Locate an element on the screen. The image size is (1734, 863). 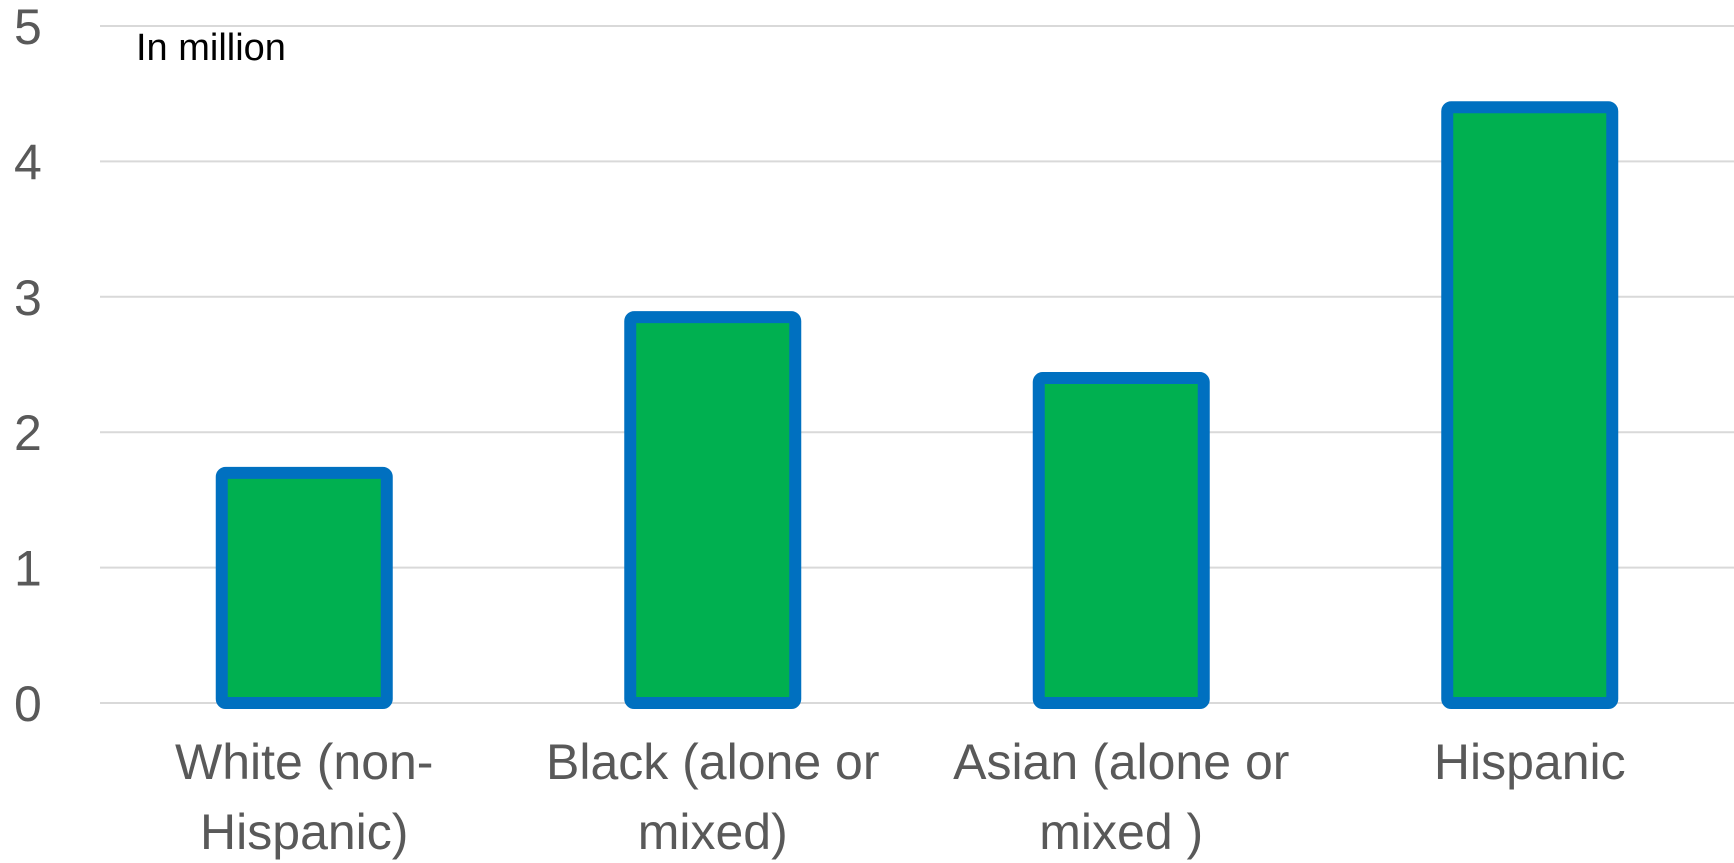
unit-annotation: In million is located at coordinates (211, 48).